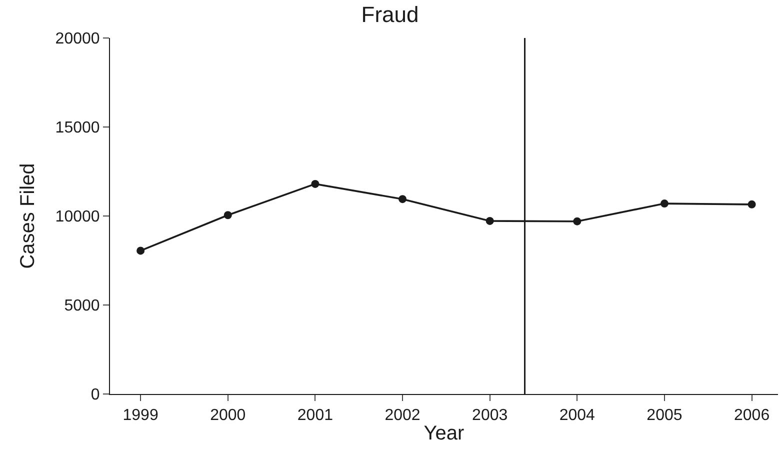  Describe the element at coordinates (402, 415) in the screenshot. I see `x-tick-label: 2002` at that location.